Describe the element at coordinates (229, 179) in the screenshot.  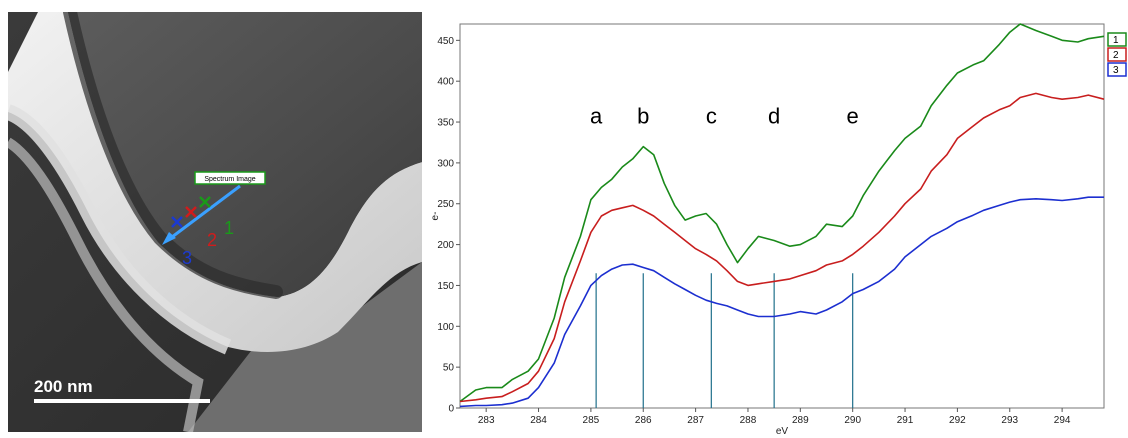
I see `spectrum-image-label: Spectrum Image` at that location.